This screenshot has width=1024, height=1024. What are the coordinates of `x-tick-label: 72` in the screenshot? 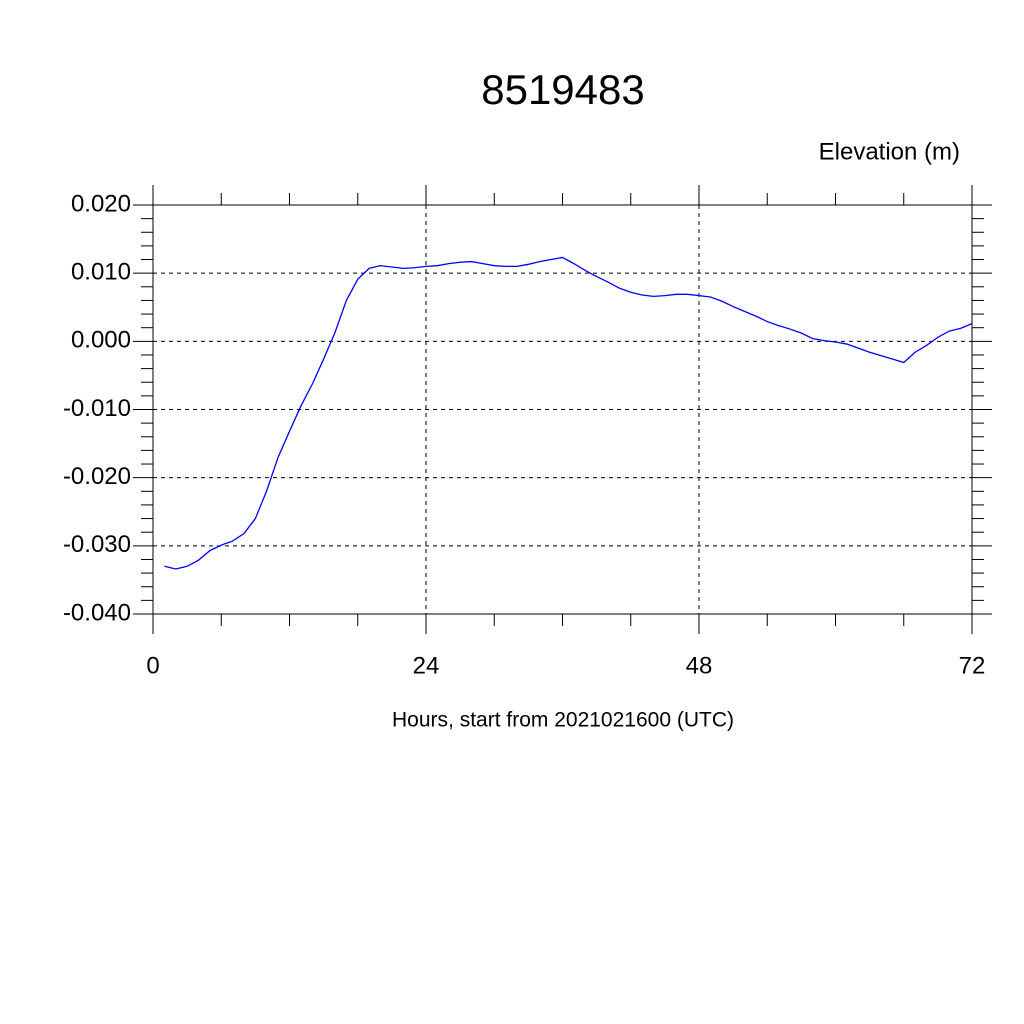 It's located at (972, 665).